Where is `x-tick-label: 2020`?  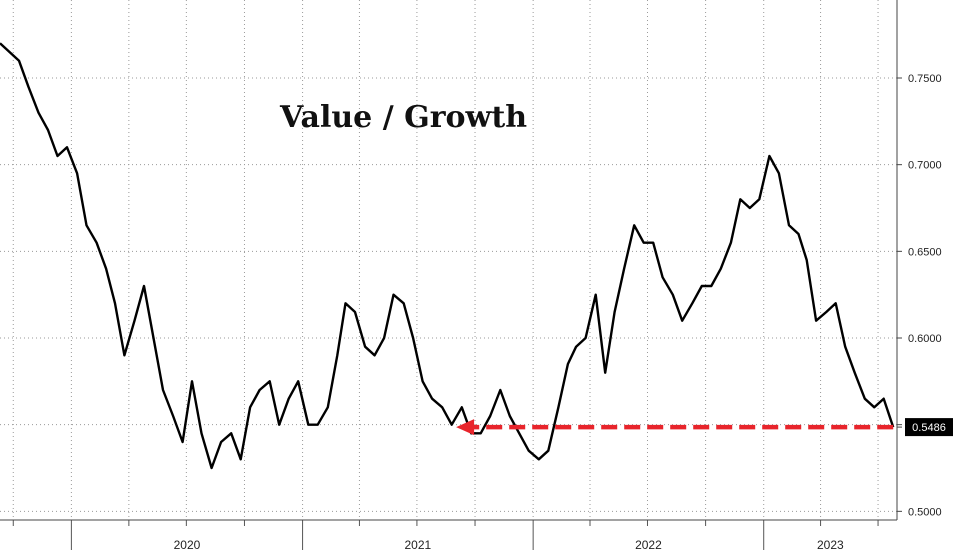 x-tick-label: 2020 is located at coordinates (187, 544).